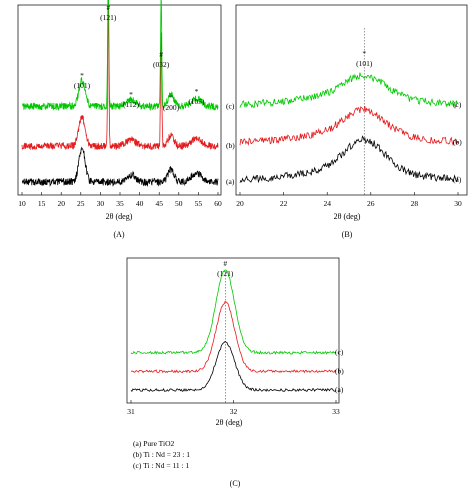 The height and width of the screenshot is (500, 474). Describe the element at coordinates (171, 107) in the screenshot. I see `peak-hkl-label: (200)` at that location.